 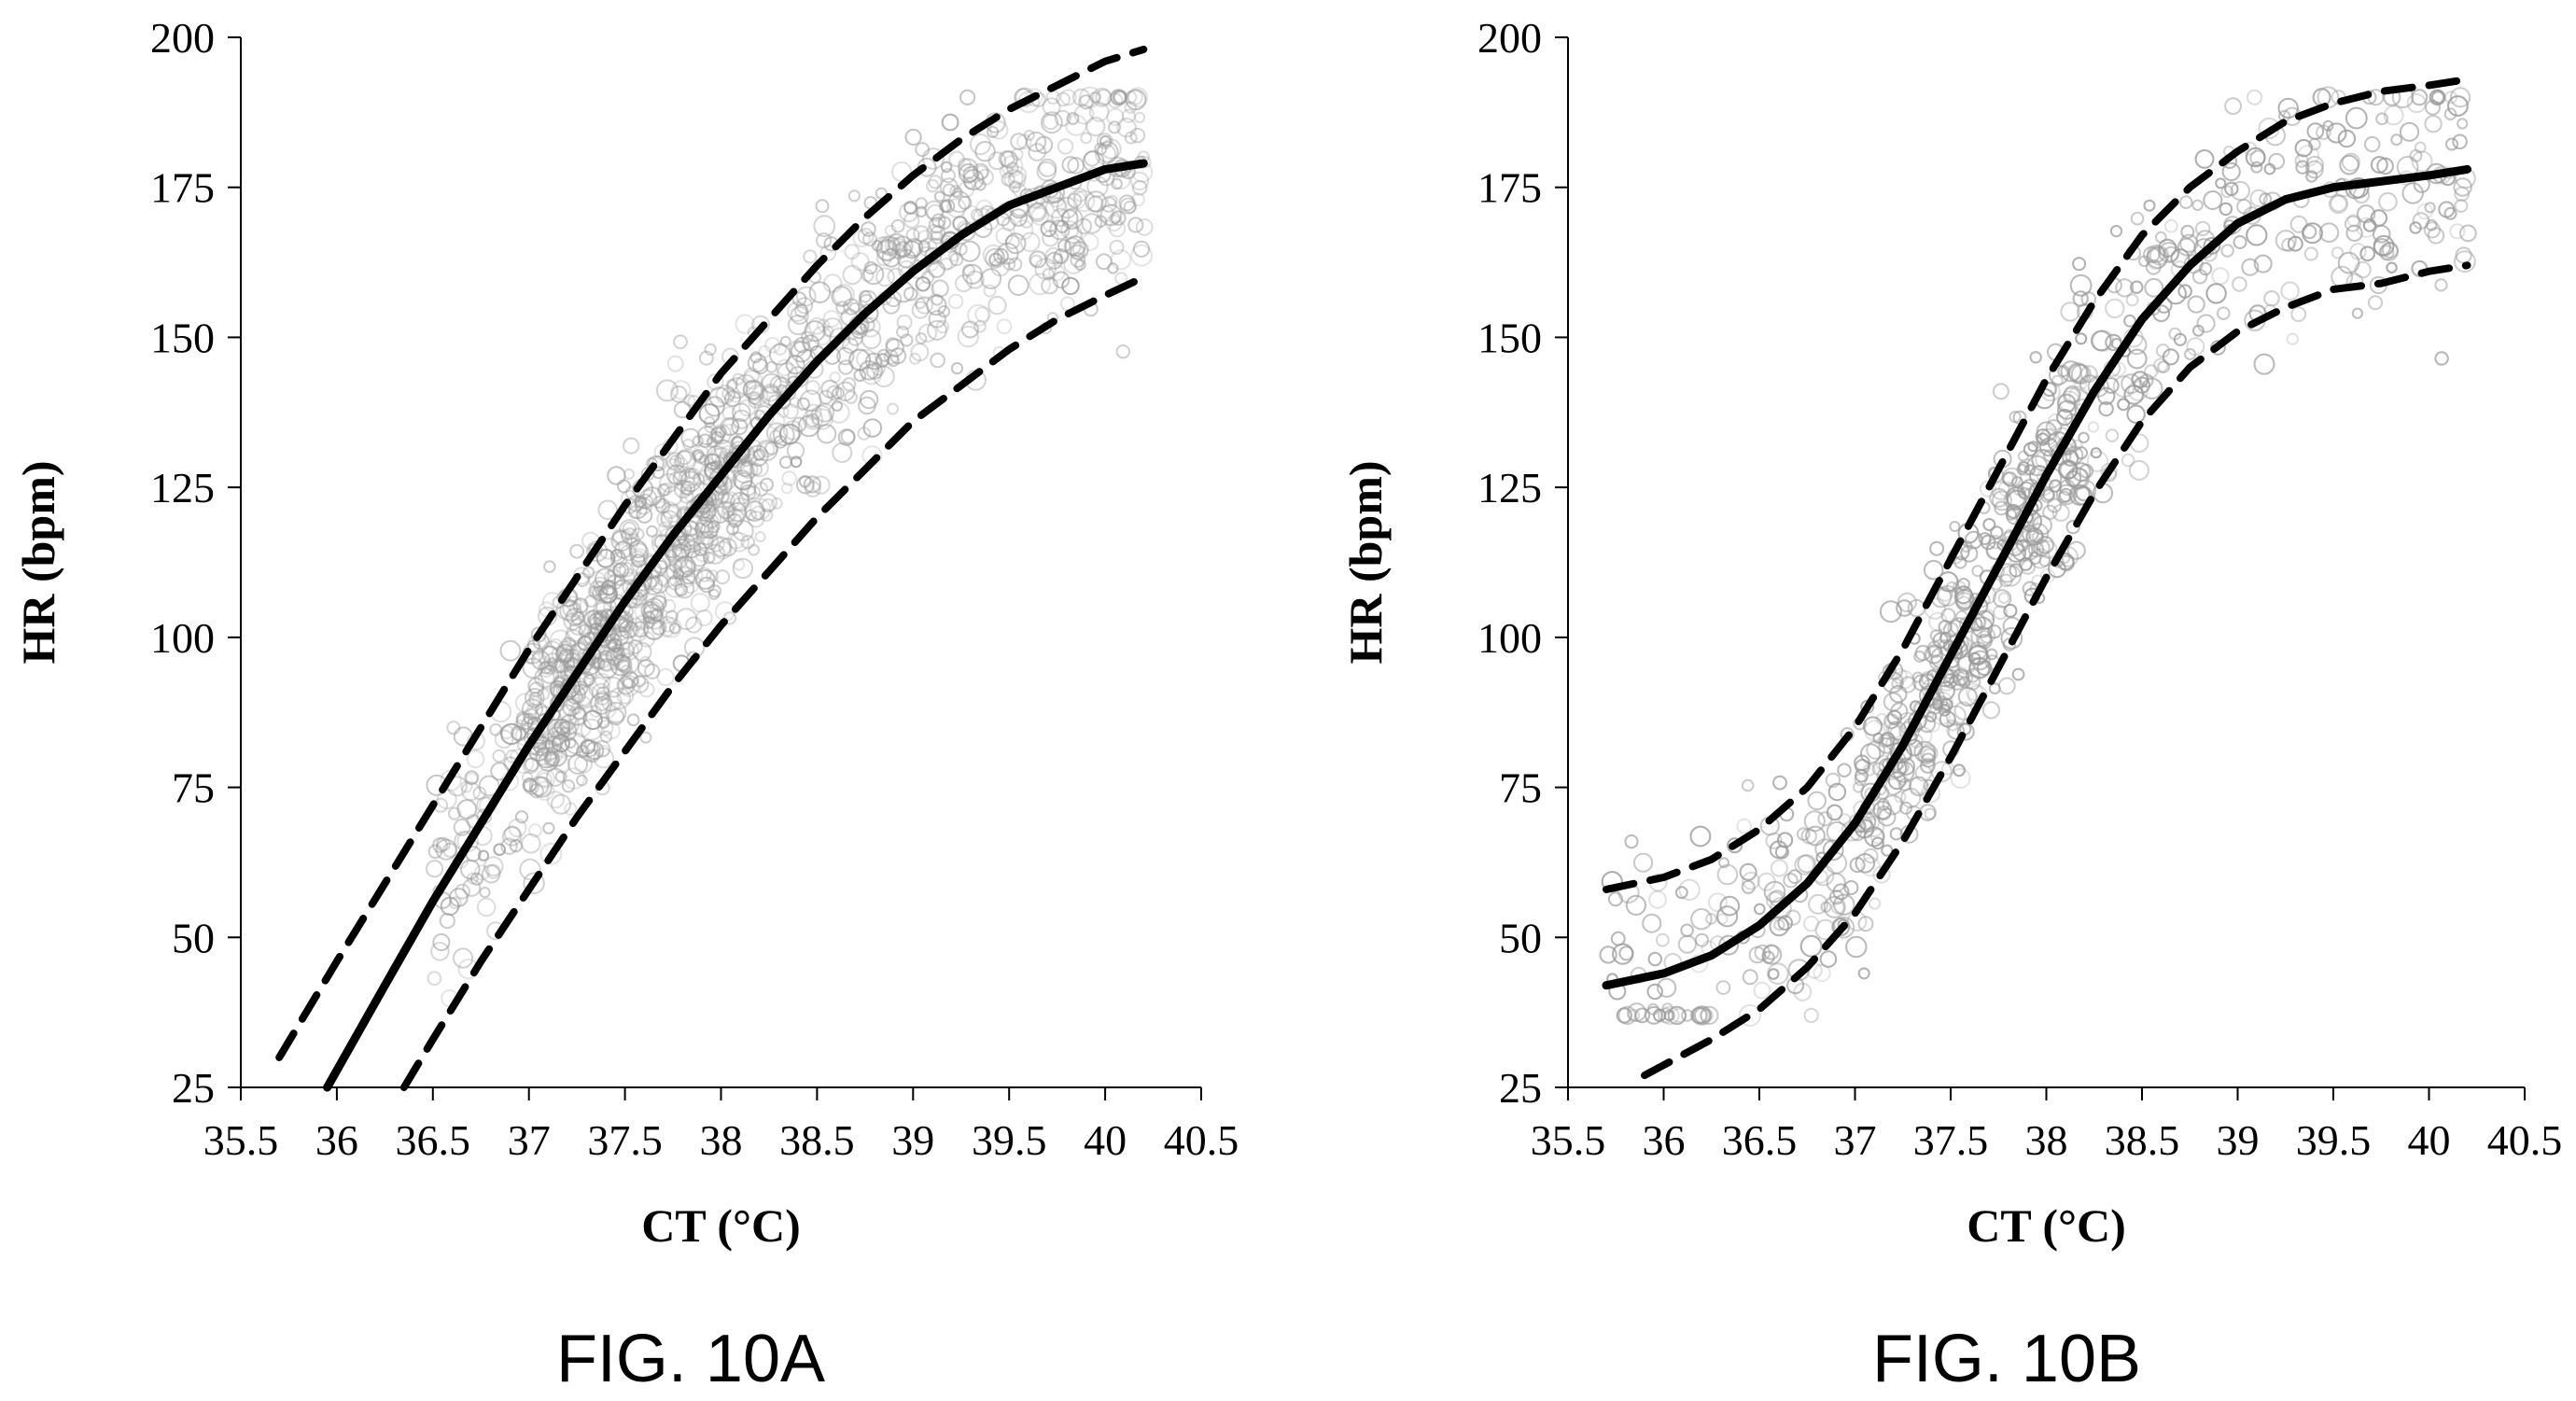 I want to click on y-tick-label: 100, so click(x=182, y=638).